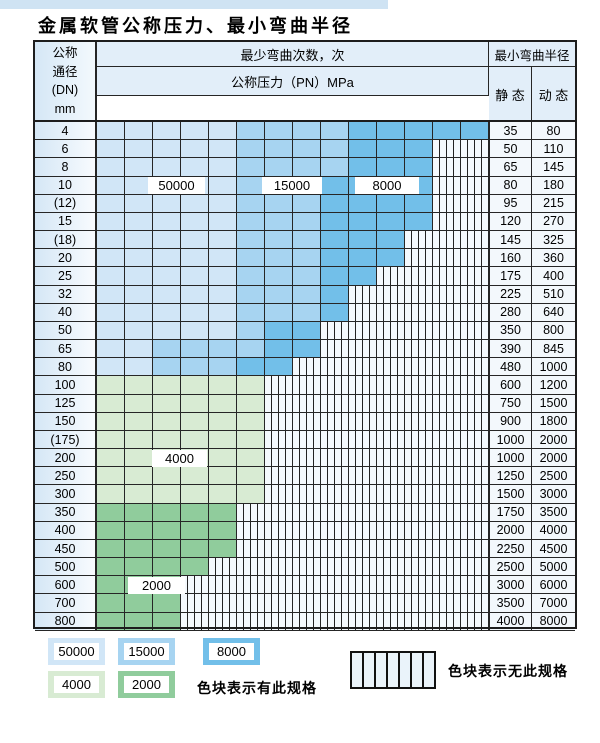  I want to click on grade-label-4000: 4000, so click(179, 458).